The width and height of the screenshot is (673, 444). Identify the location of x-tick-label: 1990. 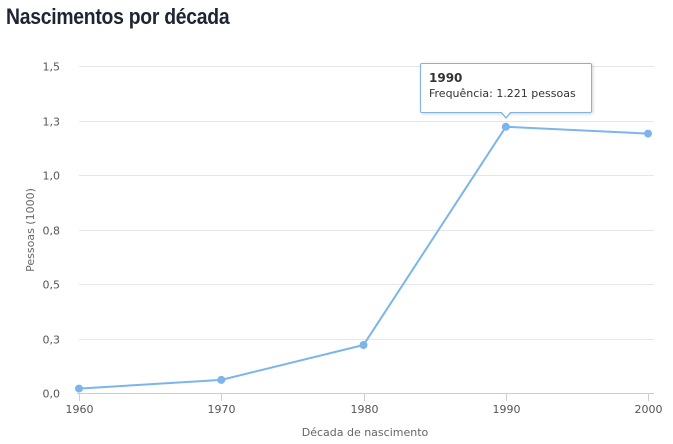
(507, 409).